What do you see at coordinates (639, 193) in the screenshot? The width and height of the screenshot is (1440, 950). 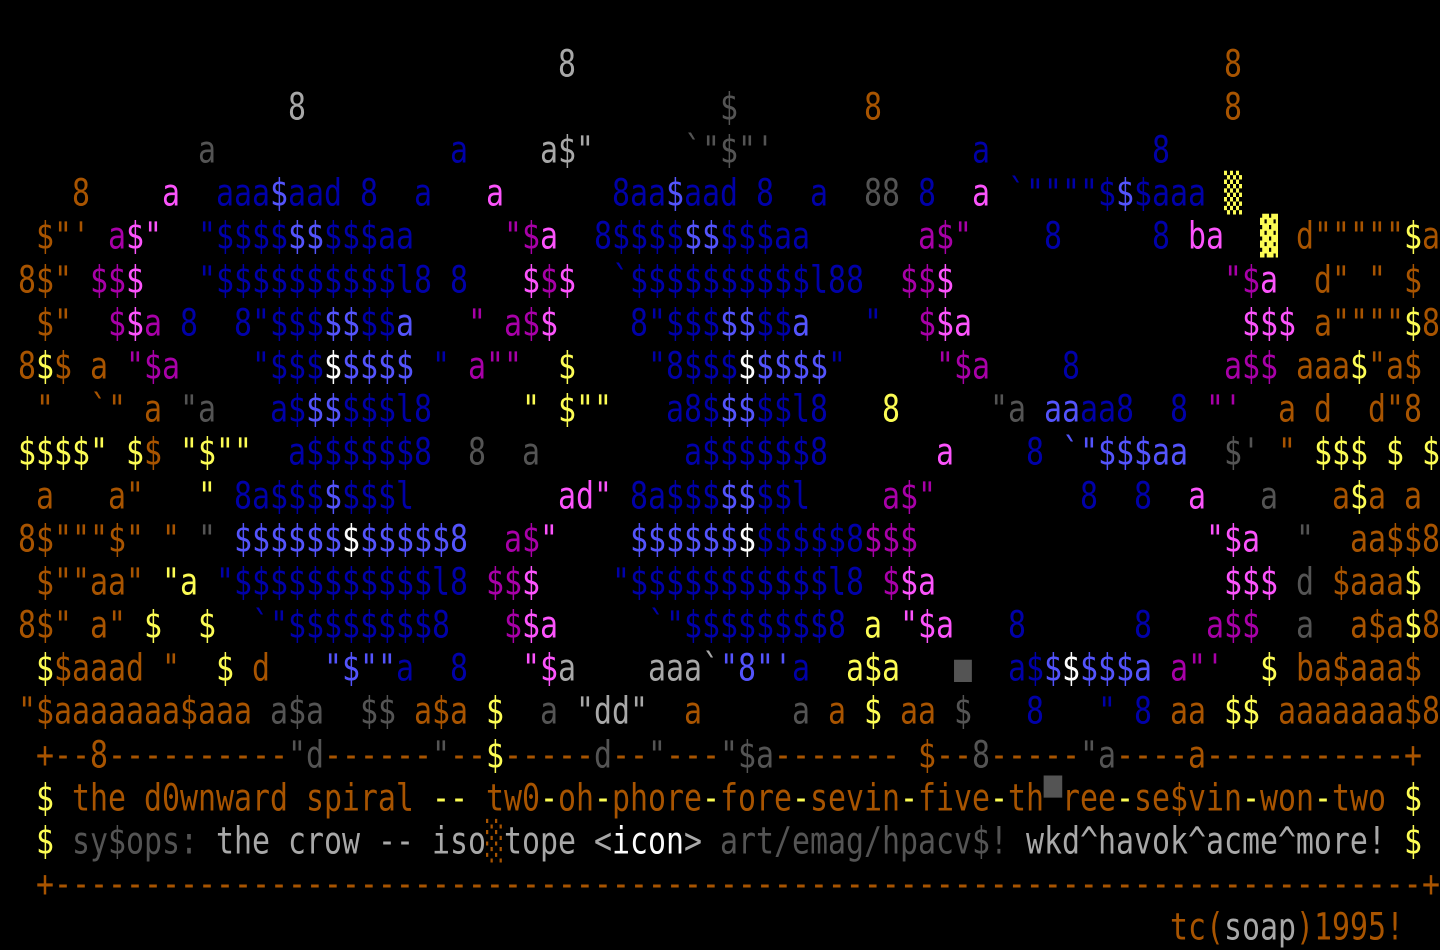 I see `art-text: 8aa` at bounding box center [639, 193].